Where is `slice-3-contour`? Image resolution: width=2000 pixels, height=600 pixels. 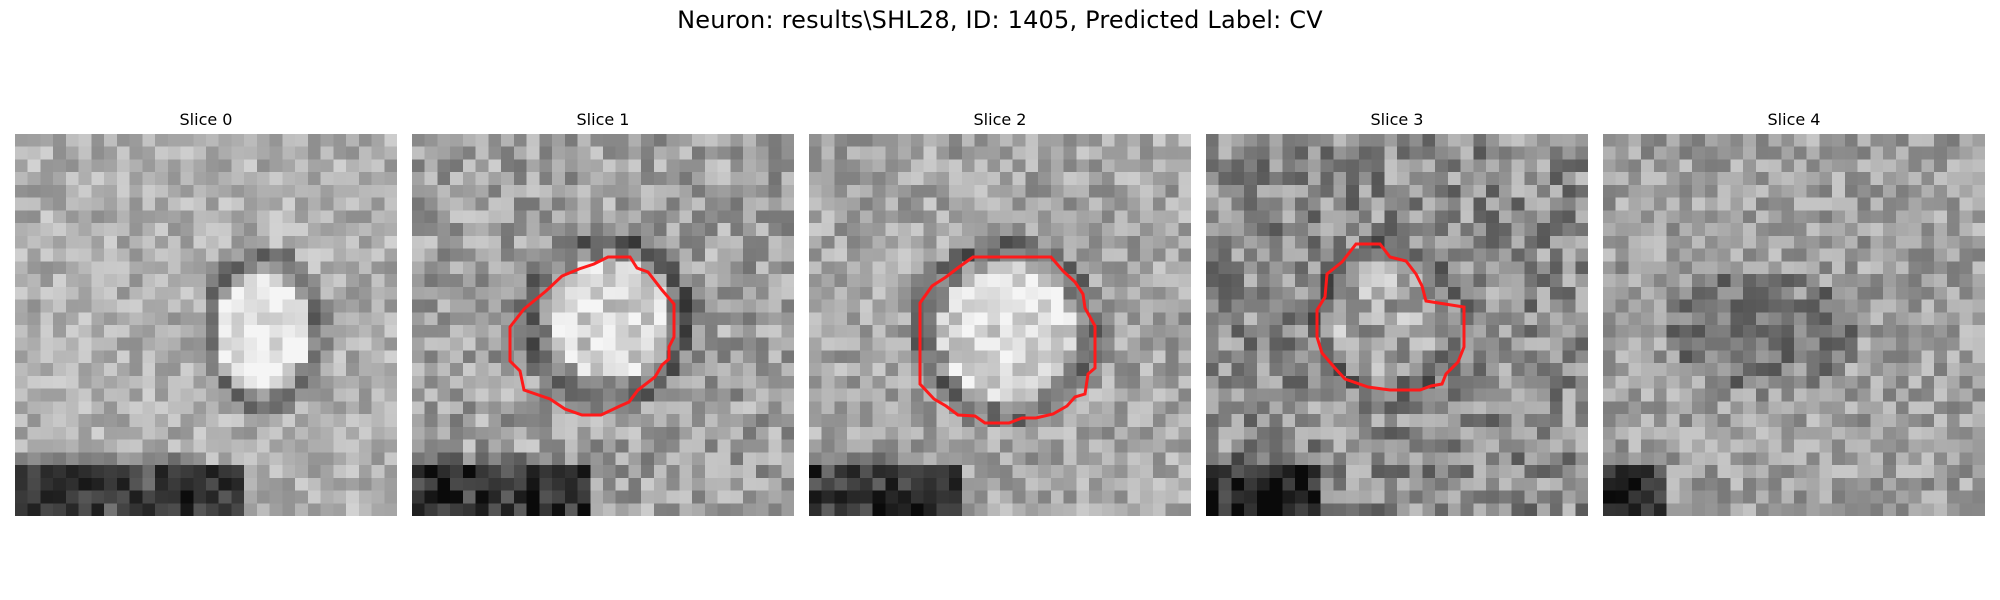 slice-3-contour is located at coordinates (1390, 317).